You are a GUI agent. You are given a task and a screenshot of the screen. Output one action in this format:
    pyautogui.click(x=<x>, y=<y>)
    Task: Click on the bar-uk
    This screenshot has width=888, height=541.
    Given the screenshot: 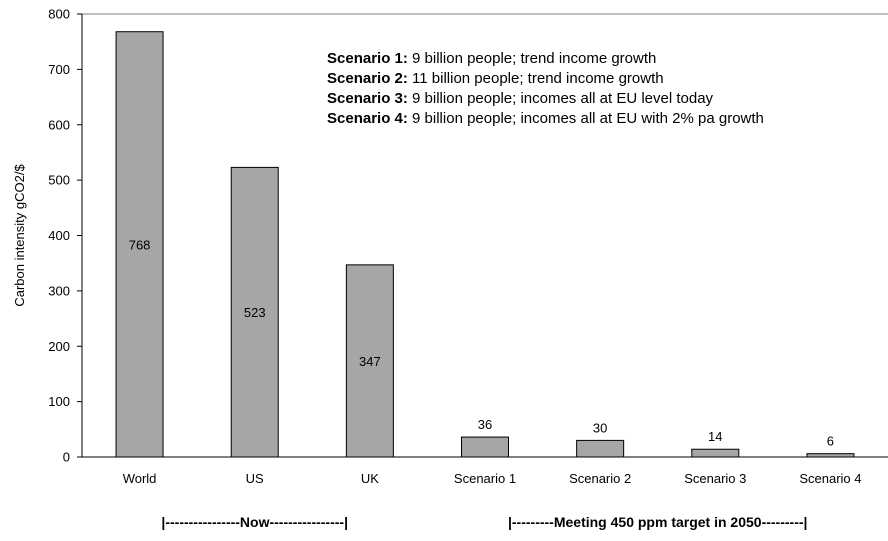 What is the action you would take?
    pyautogui.click(x=369, y=361)
    